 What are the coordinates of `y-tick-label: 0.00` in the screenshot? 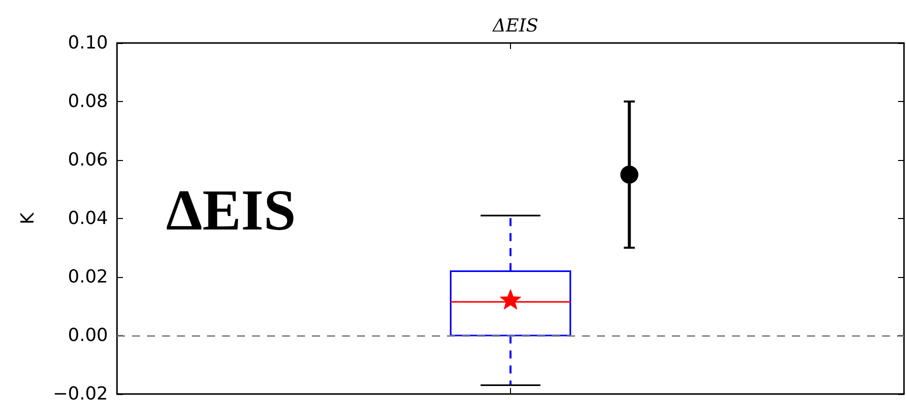 It's located at (88, 335).